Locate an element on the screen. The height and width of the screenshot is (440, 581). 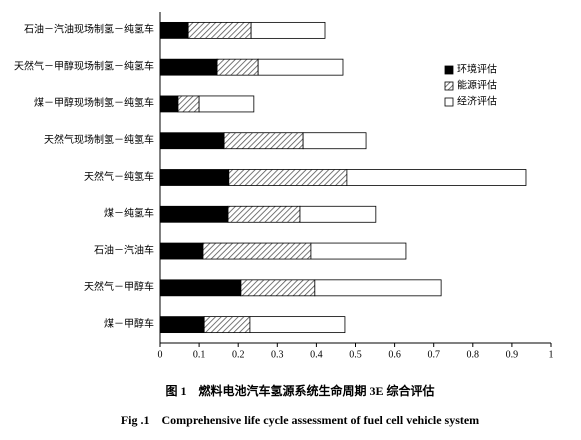
x-tick-label: 1 is located at coordinates (551, 354).